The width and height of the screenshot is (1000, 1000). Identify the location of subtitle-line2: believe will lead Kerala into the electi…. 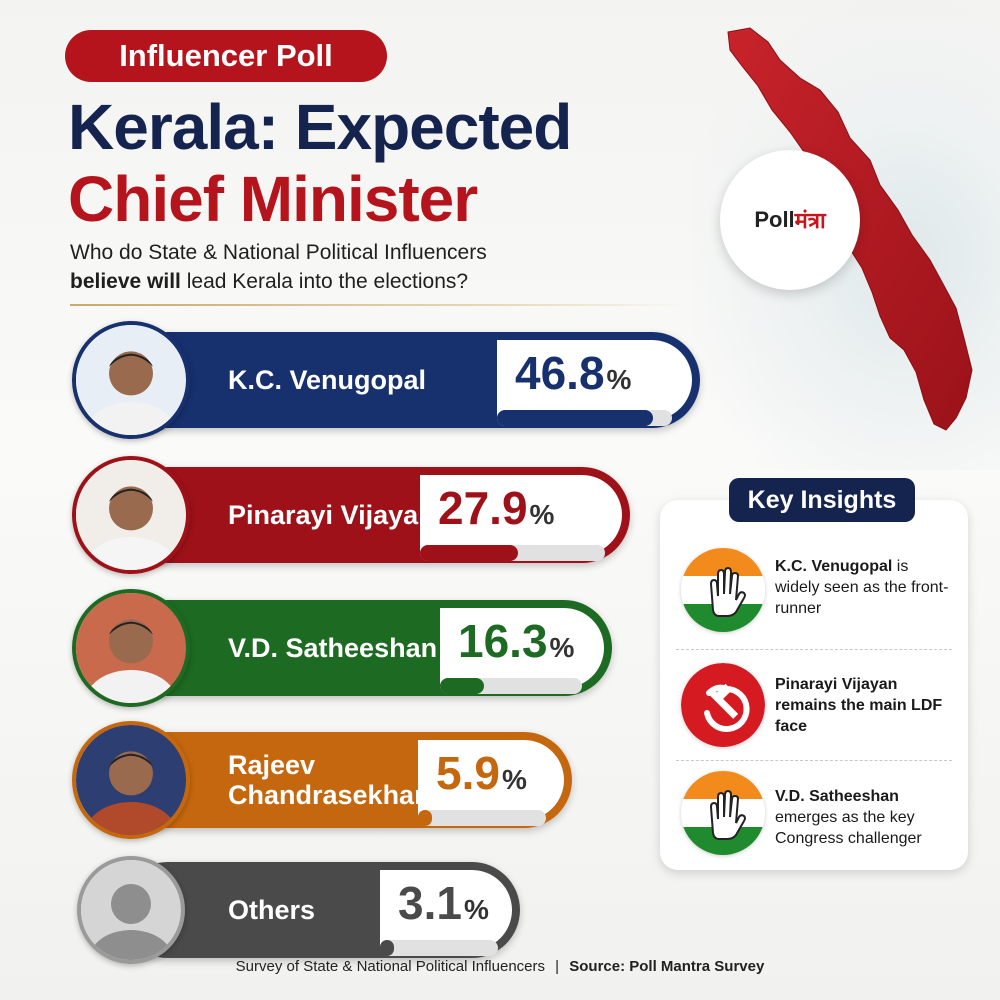
(278, 281).